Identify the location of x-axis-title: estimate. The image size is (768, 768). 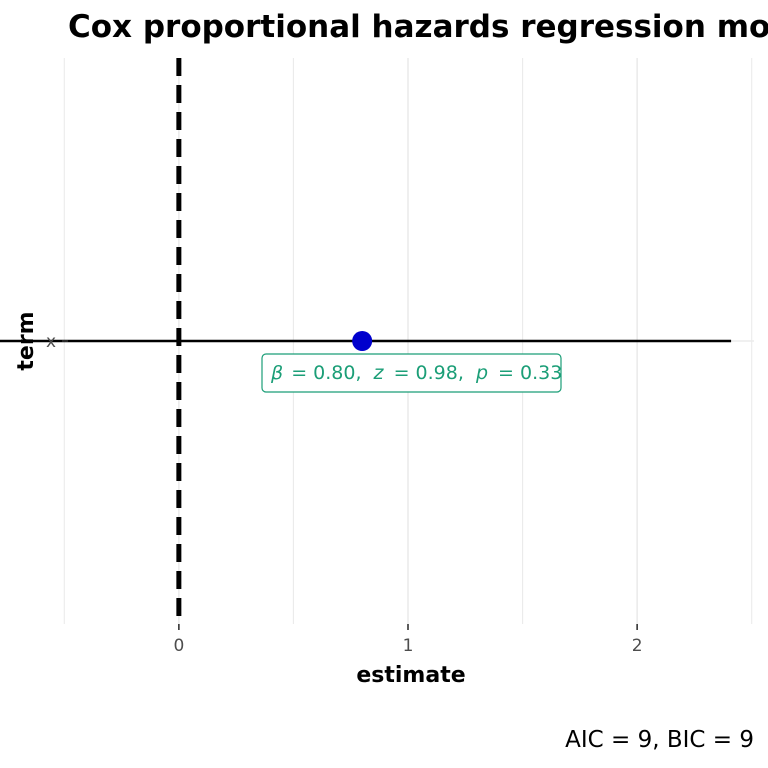
(410, 675).